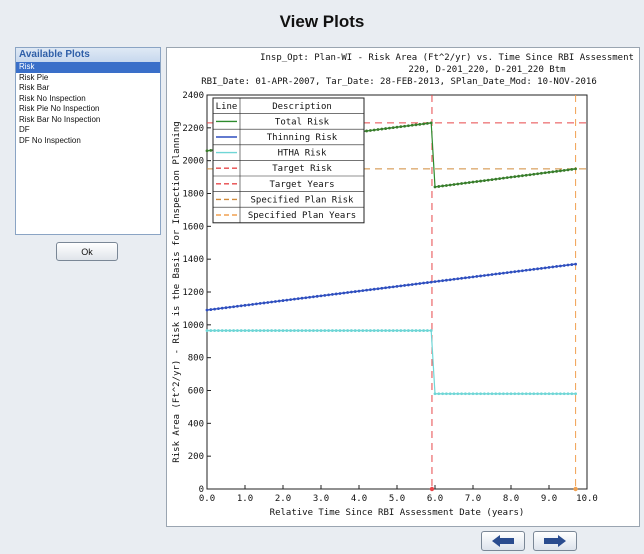 This screenshot has height=554, width=644. What do you see at coordinates (321, 499) in the screenshot?
I see `x-tick-label: 3.0` at bounding box center [321, 499].